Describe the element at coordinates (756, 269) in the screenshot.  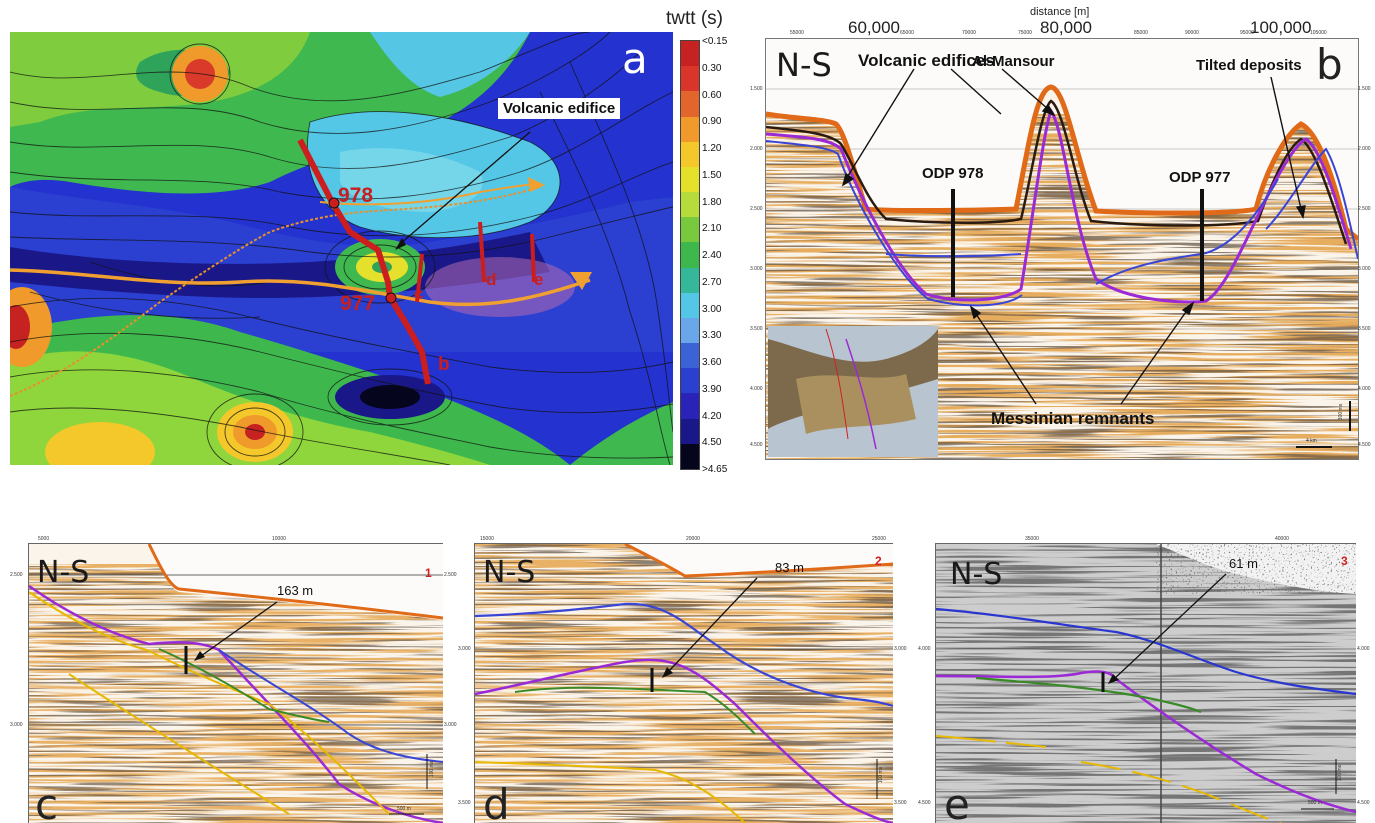
I see `b-left-ticks-label: 3.000` at that location.